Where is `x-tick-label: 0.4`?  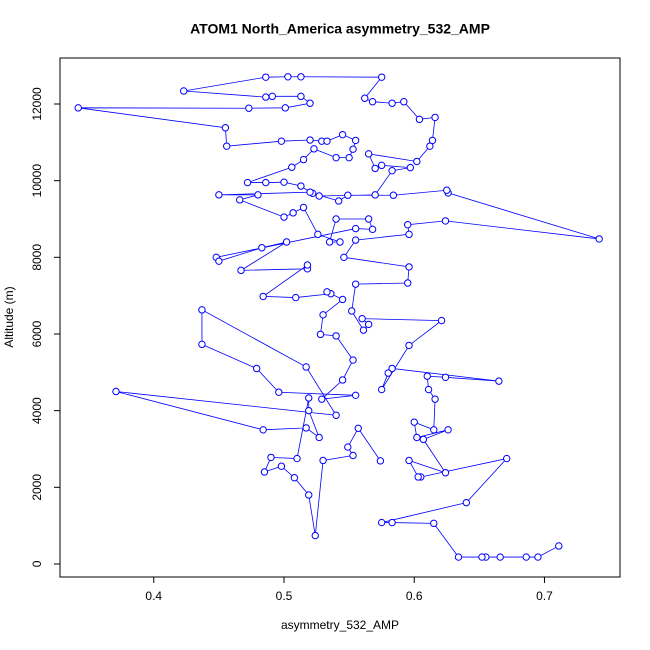
x-tick-label: 0.4 is located at coordinates (153, 596).